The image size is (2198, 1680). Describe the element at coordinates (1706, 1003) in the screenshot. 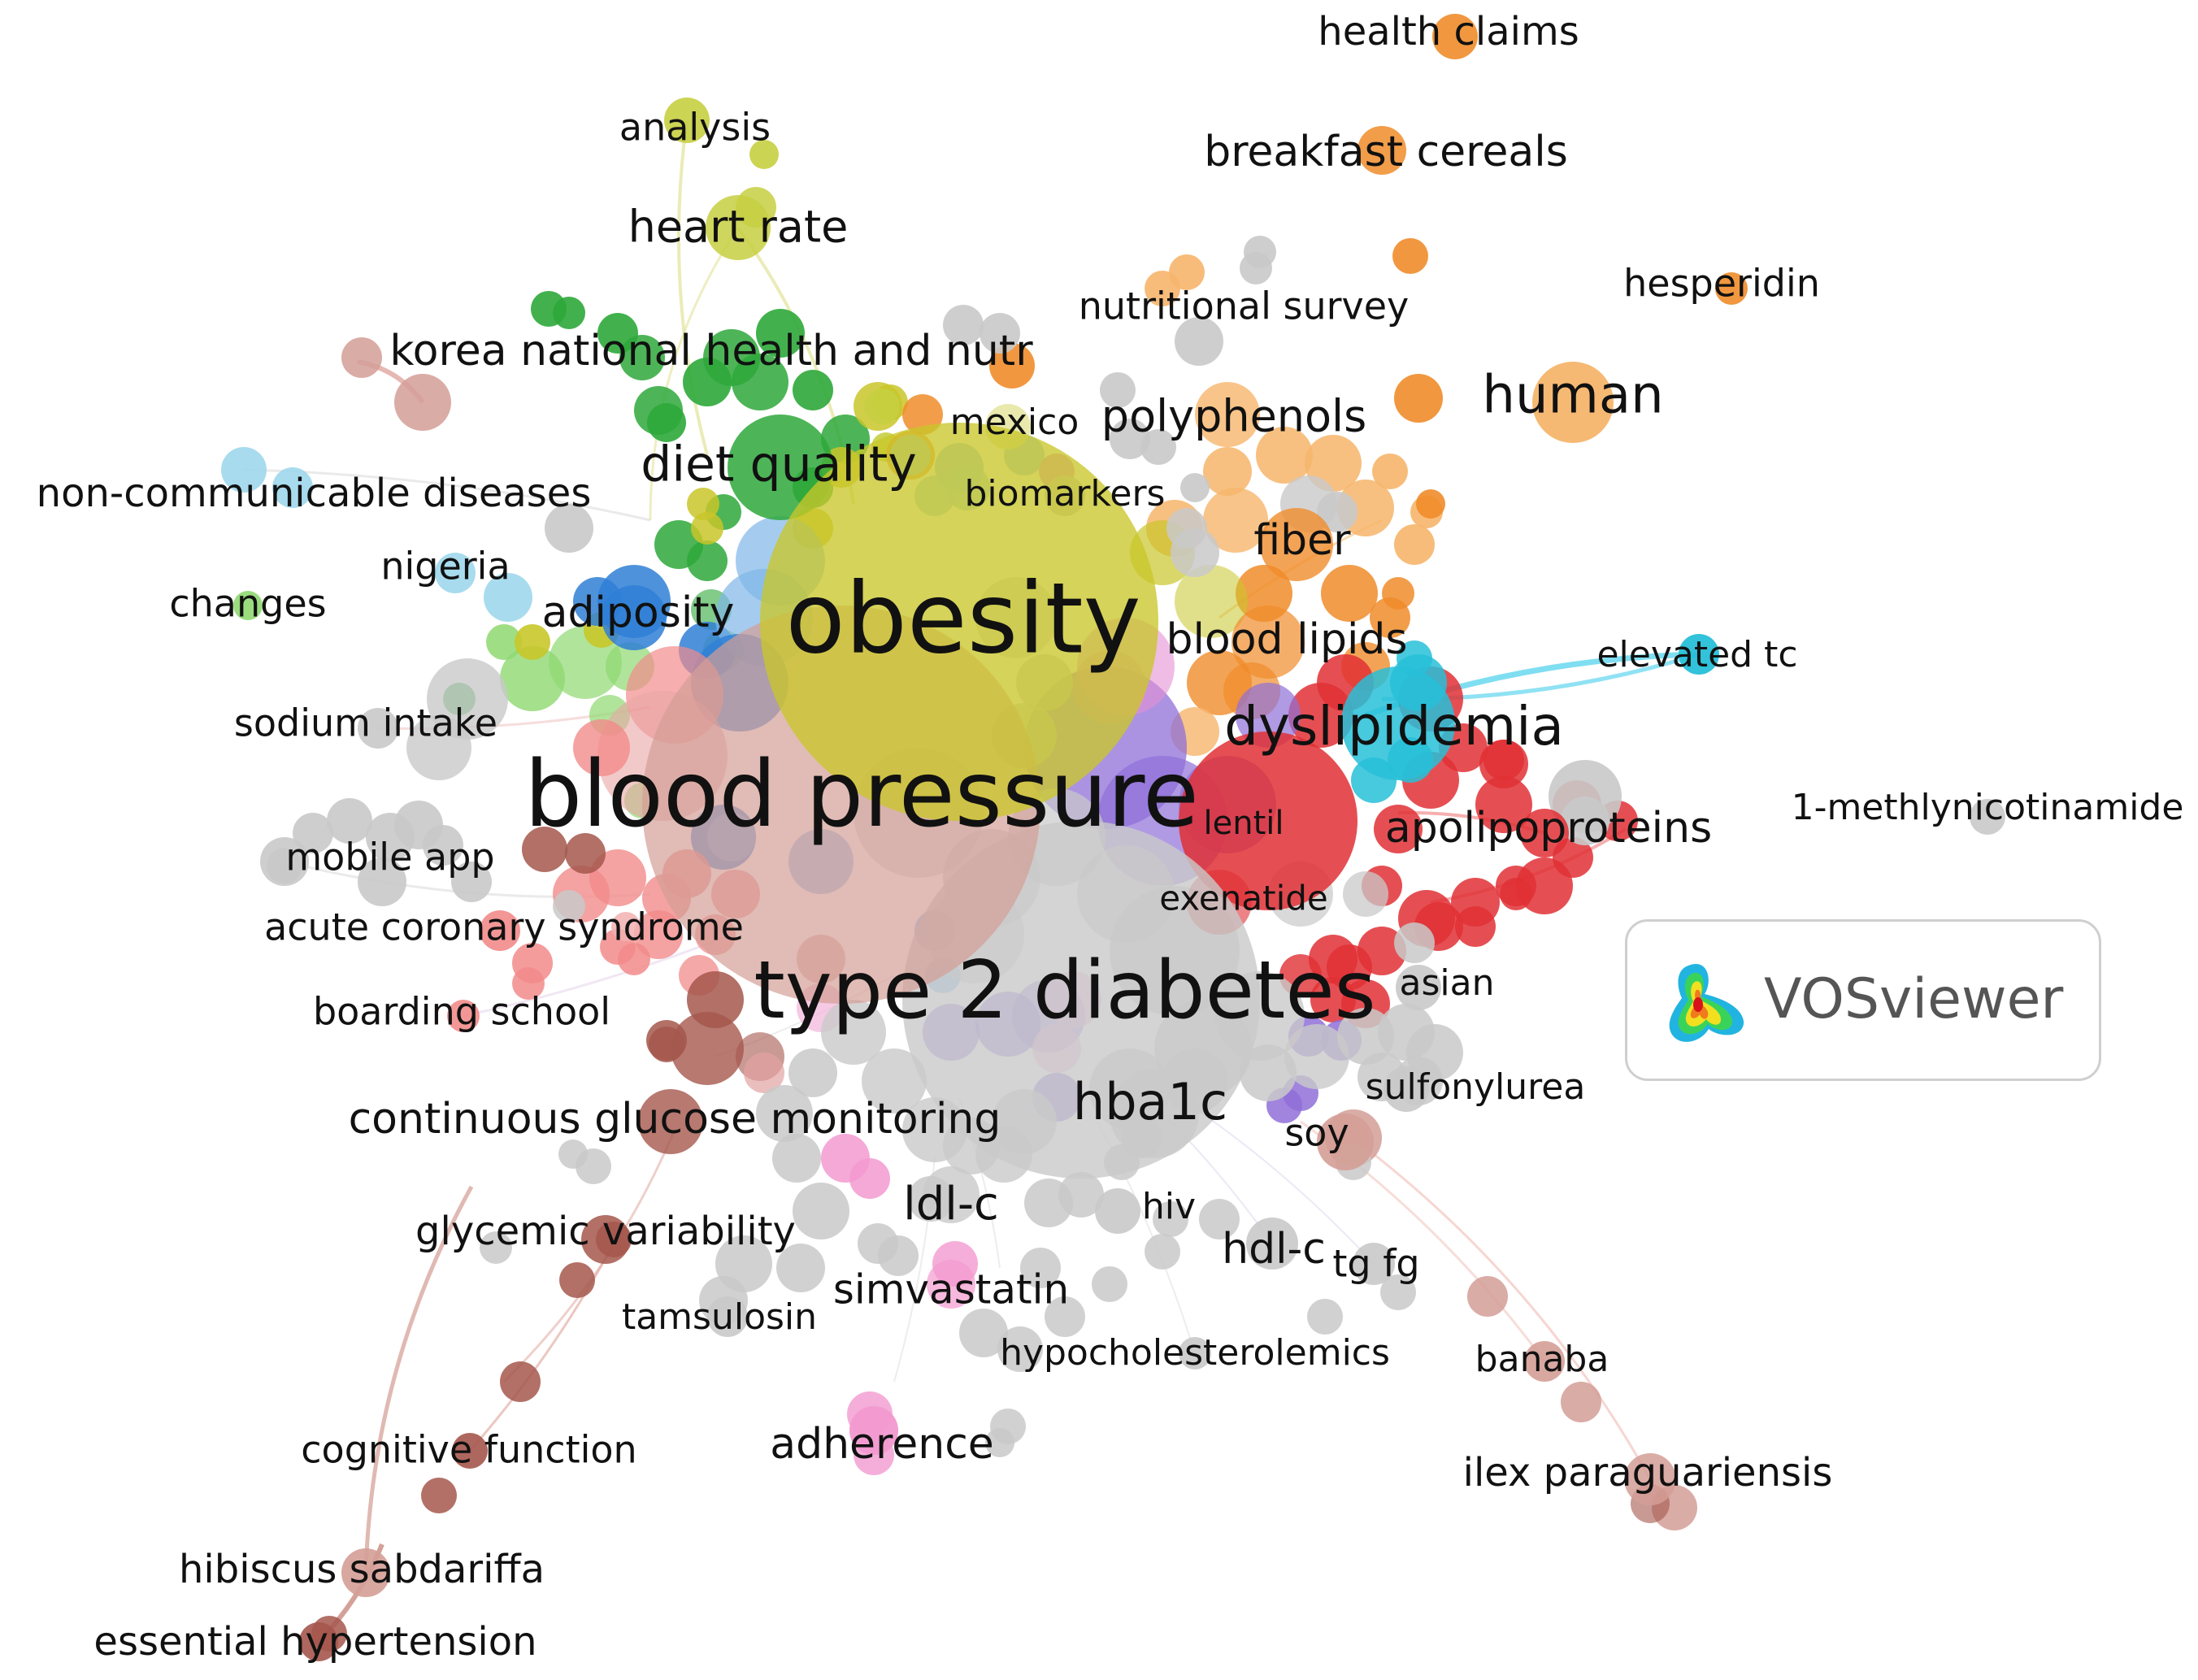

I see `vosviewer-logo-icon` at that location.